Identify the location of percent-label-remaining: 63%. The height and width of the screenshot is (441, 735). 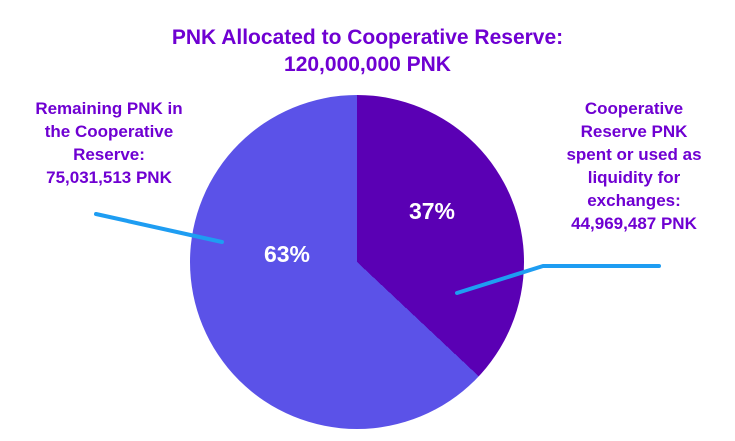
(287, 254).